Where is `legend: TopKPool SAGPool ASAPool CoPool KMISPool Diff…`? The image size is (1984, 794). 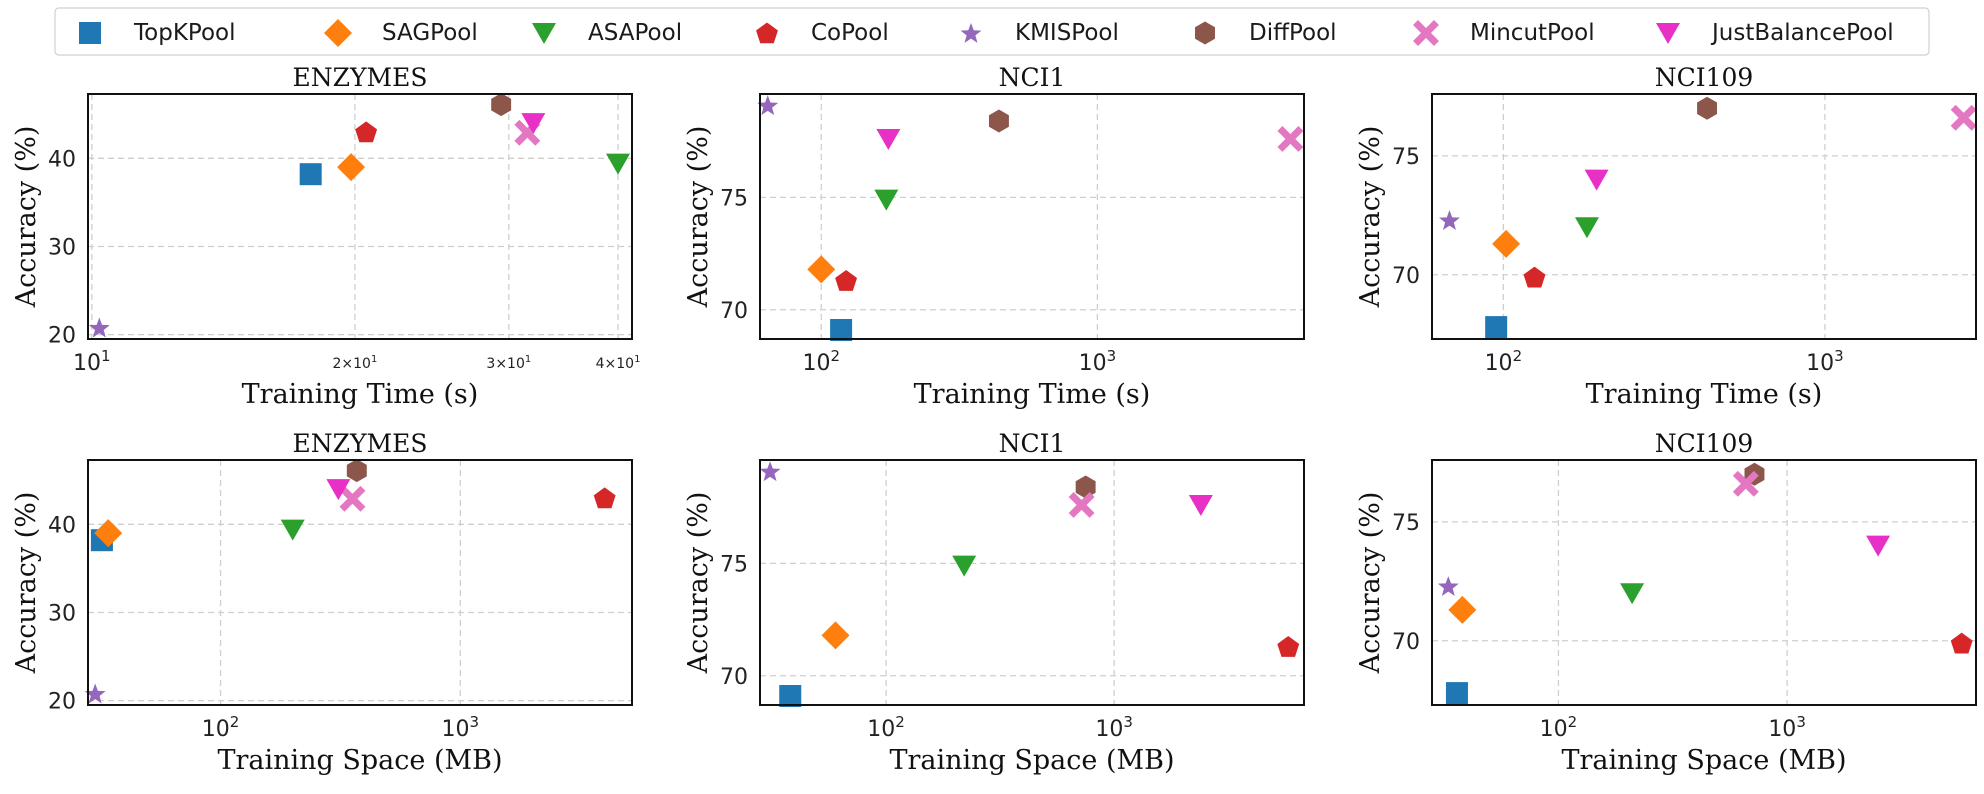 legend: TopKPool SAGPool ASAPool CoPool KMISPool Diff… is located at coordinates (992, 31).